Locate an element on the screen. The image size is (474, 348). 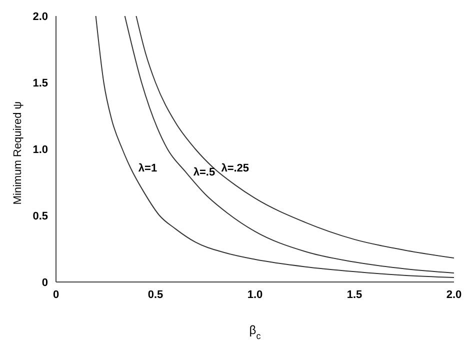
x-tick-label: 1.5 is located at coordinates (354, 294).